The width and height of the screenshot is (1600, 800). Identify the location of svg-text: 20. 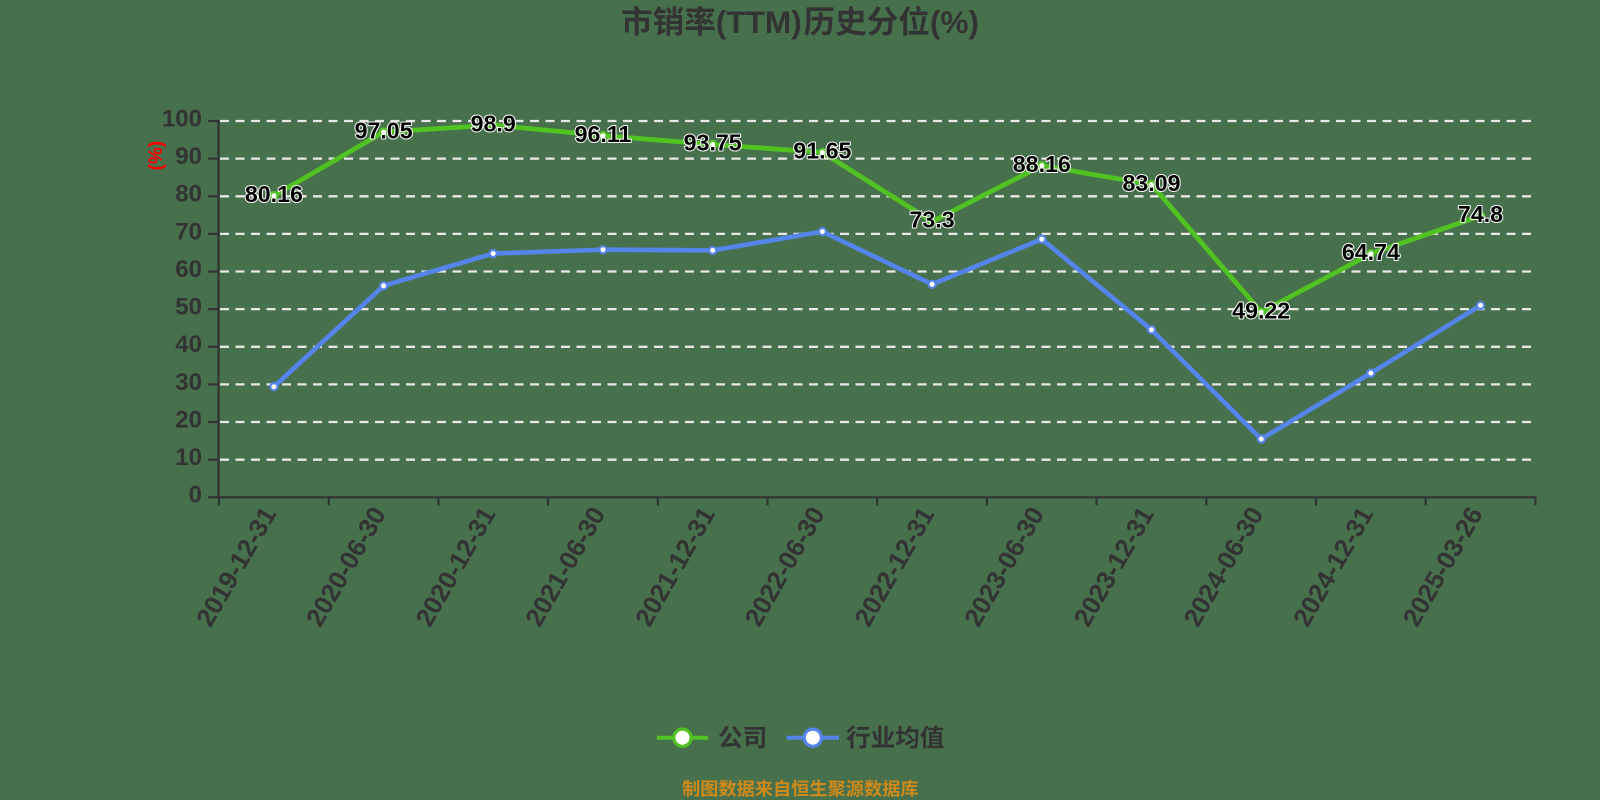
(188, 419).